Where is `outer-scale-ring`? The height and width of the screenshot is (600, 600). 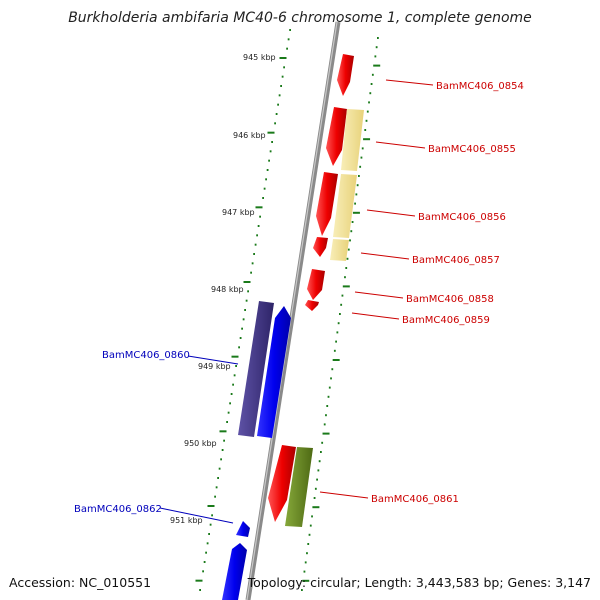
outer-scale-ring is located at coordinates (341, 314).